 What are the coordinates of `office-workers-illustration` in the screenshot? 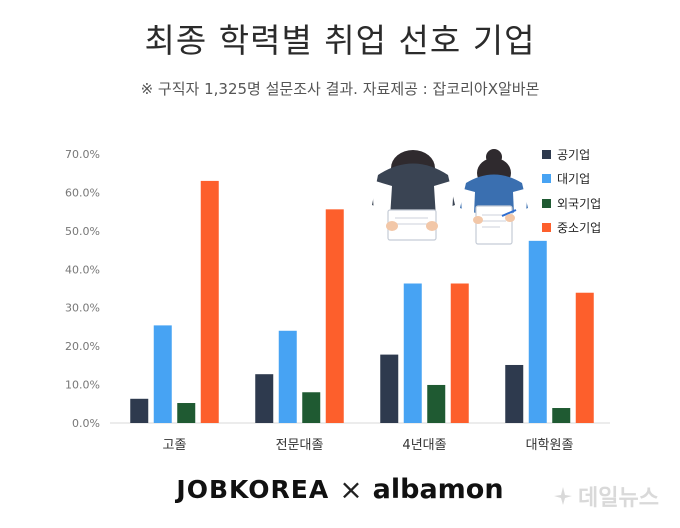 It's located at (450, 197).